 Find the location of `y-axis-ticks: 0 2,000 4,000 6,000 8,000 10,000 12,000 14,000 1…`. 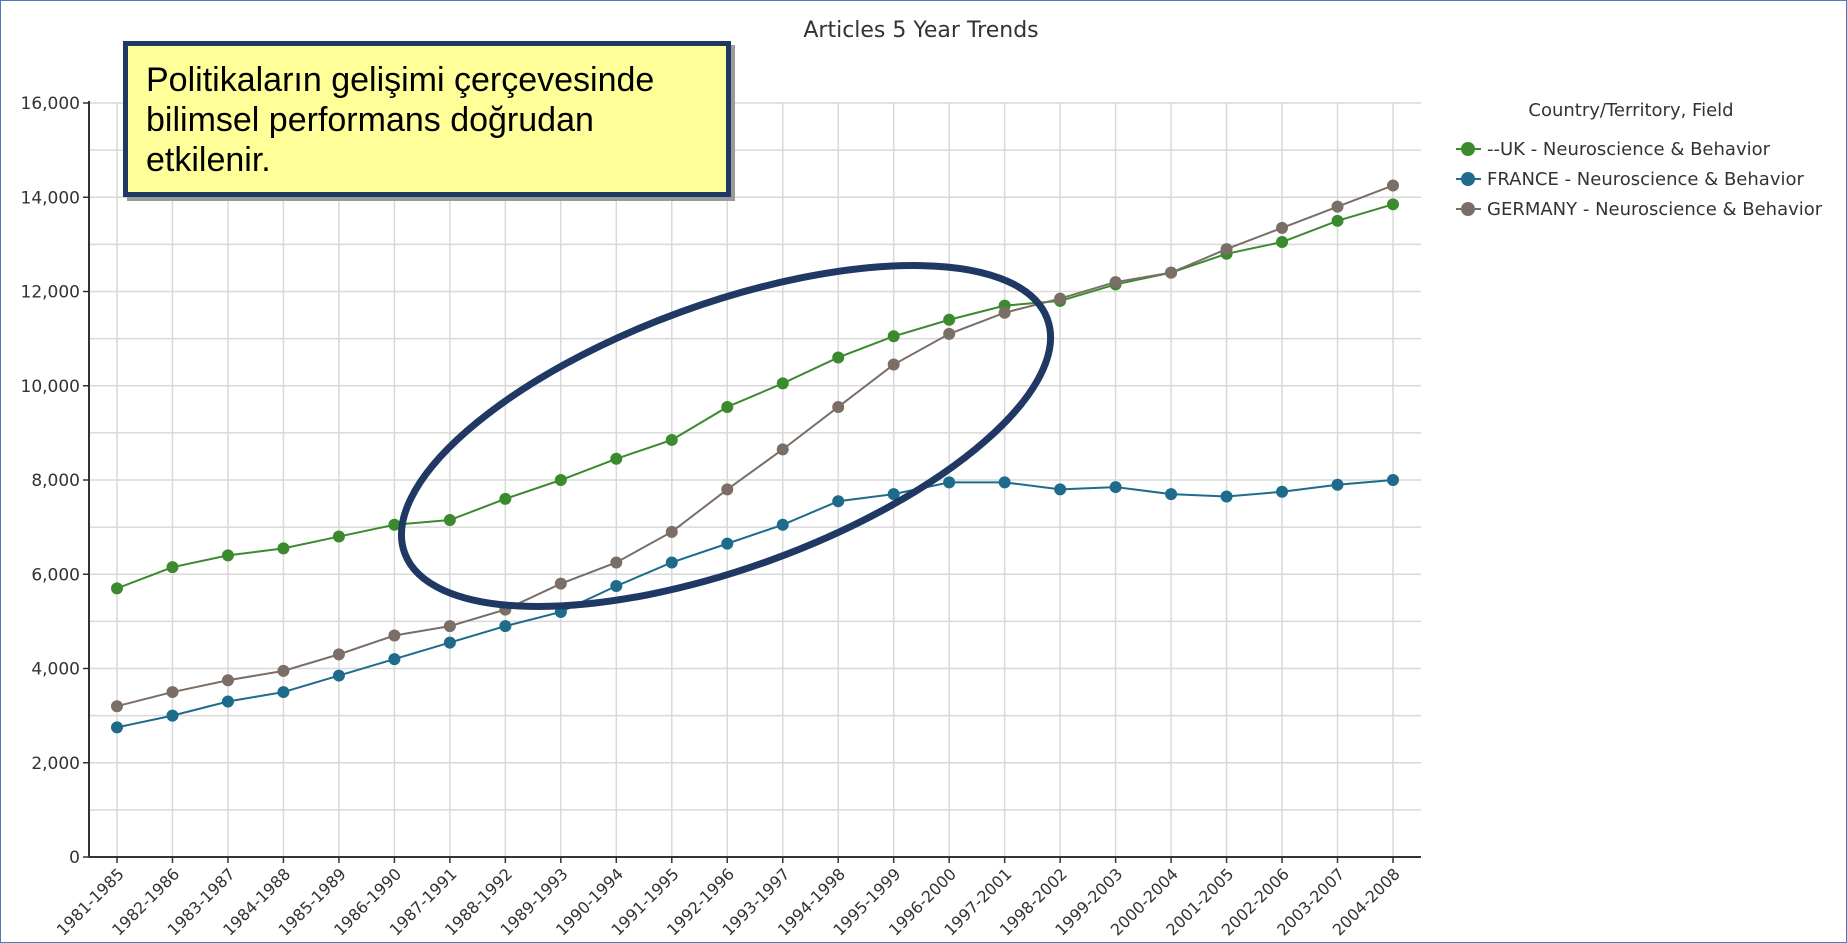

y-axis-ticks: 0 2,000 4,000 6,000 8,000 10,000 12,000 14,000 1… is located at coordinates (55, 481).